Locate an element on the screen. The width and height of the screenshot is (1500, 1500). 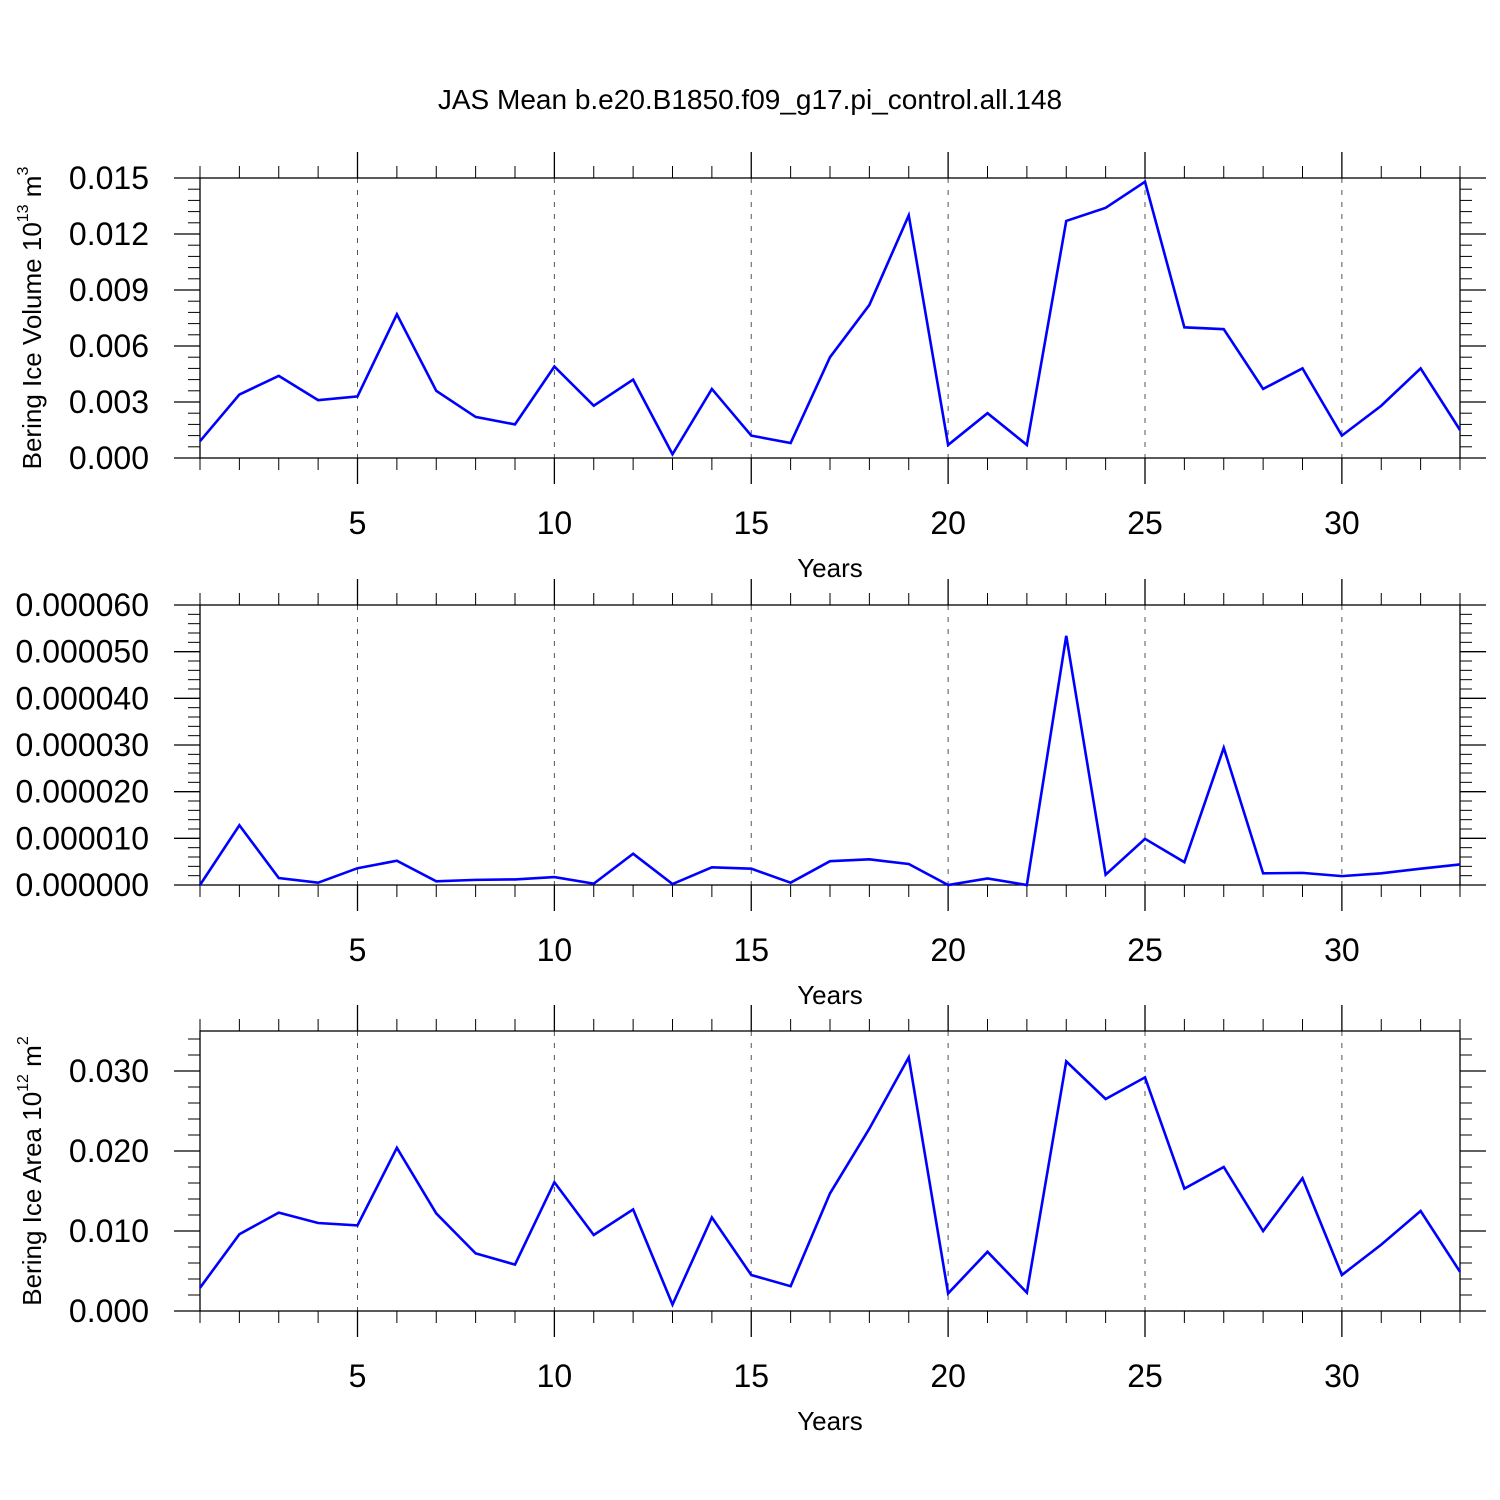
y-tick-label: 0.003 is located at coordinates (109, 402).